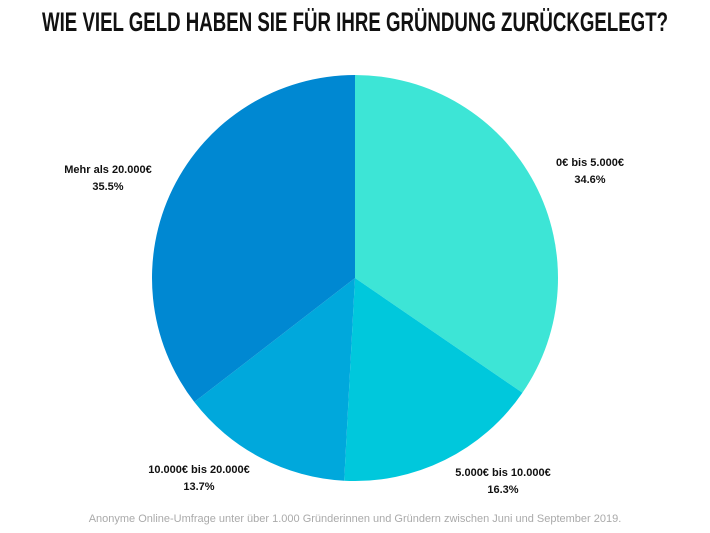 The width and height of the screenshot is (710, 533). I want to click on slice-value: 13.7%, so click(198, 487).